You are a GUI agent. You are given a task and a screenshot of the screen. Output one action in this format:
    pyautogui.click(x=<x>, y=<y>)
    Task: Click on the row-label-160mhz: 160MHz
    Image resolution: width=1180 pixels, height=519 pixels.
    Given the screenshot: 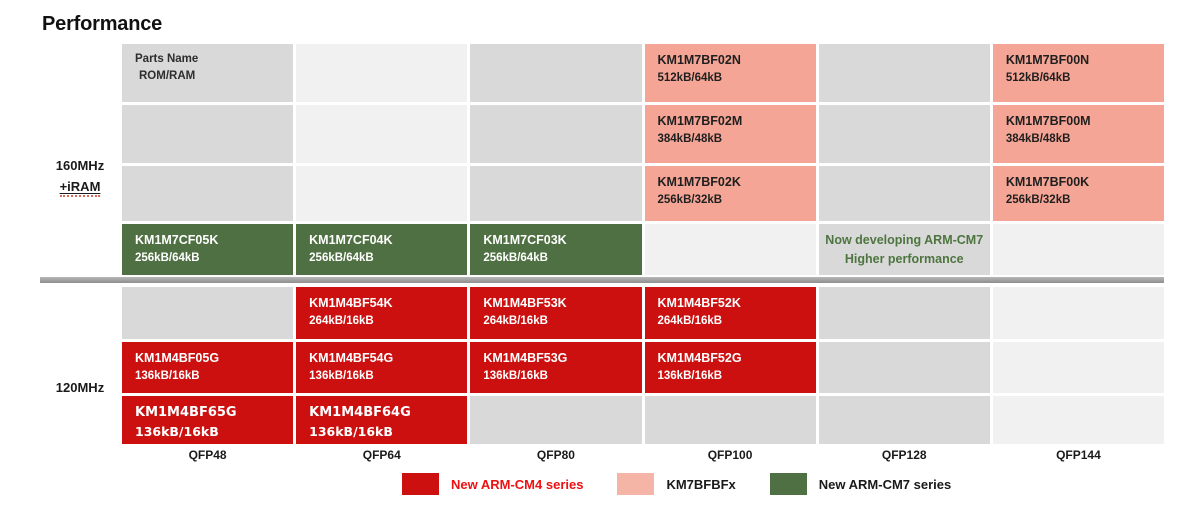 What is the action you would take?
    pyautogui.click(x=80, y=165)
    